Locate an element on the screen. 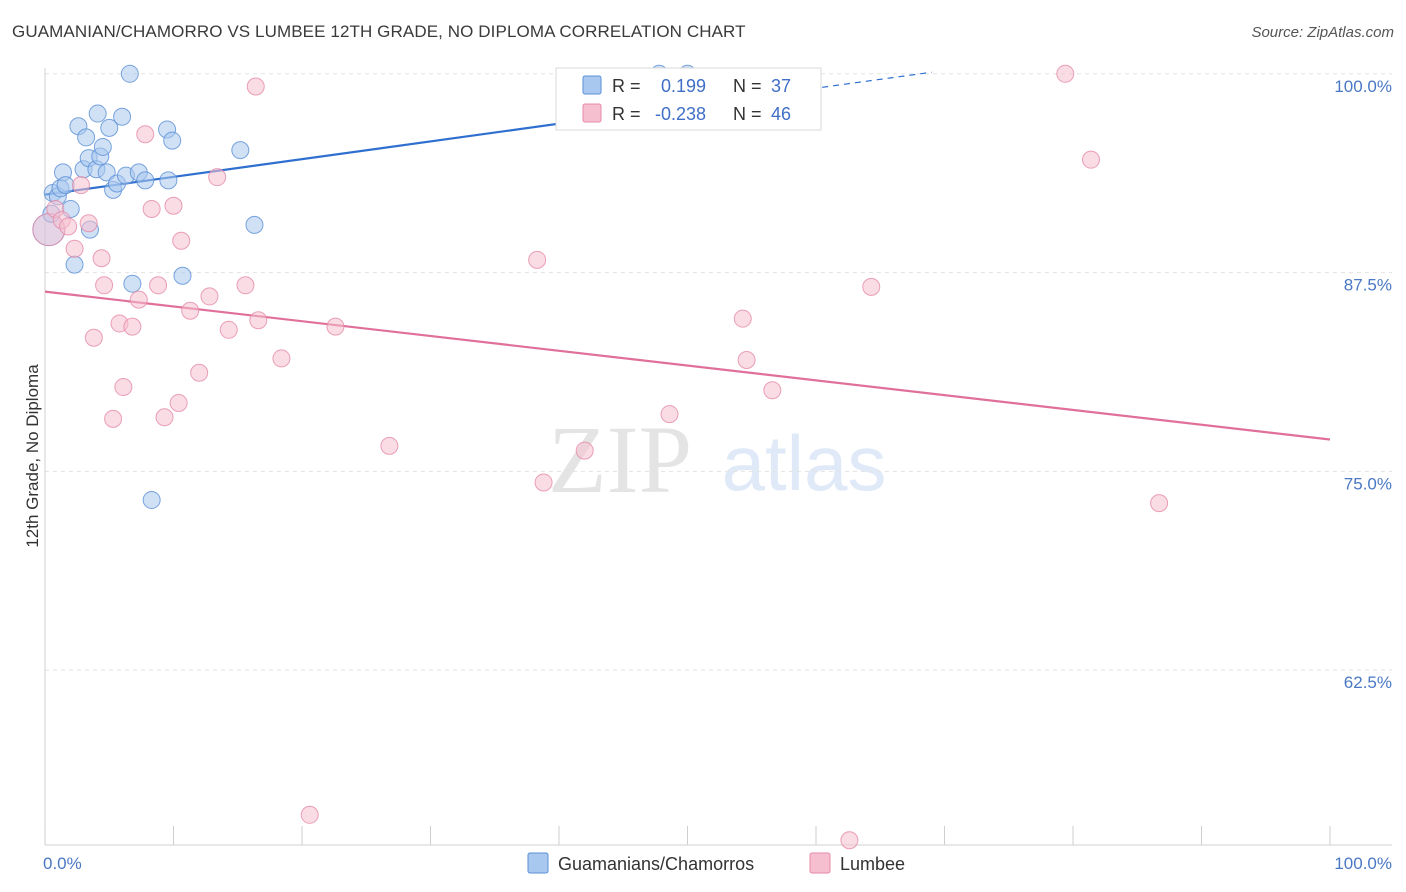 This screenshot has width=1406, height=892. legend-n-label-blue: N = is located at coordinates (747, 86).